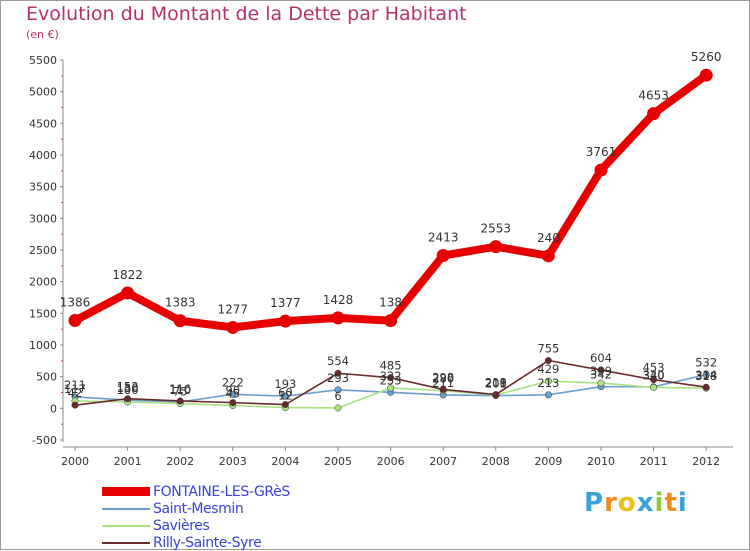  Describe the element at coordinates (496, 461) in the screenshot. I see `x-tick-label: 2008` at that location.